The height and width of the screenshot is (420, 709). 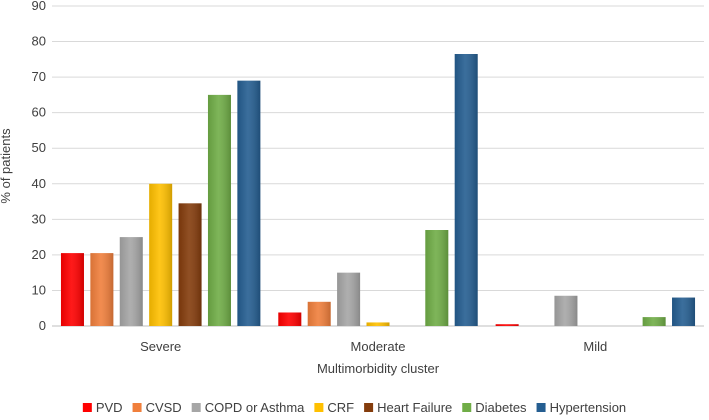 I want to click on legend-label-cvsd: CVSD, so click(x=164, y=407).